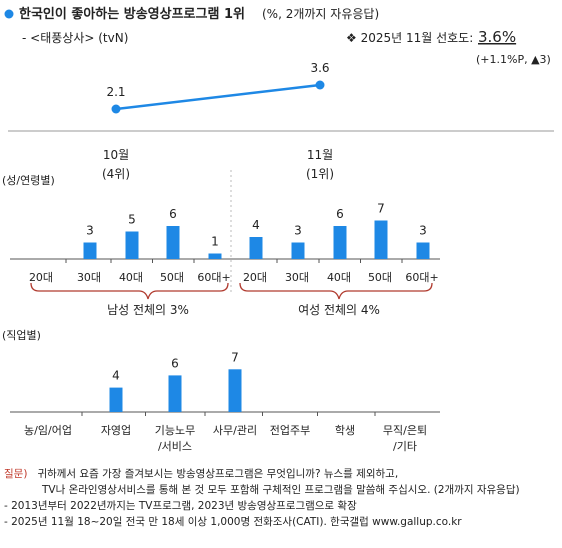 This screenshot has width=562, height=548. What do you see at coordinates (75, 38) in the screenshot?
I see `program-name: - <태풍상사> (tvN)` at bounding box center [75, 38].